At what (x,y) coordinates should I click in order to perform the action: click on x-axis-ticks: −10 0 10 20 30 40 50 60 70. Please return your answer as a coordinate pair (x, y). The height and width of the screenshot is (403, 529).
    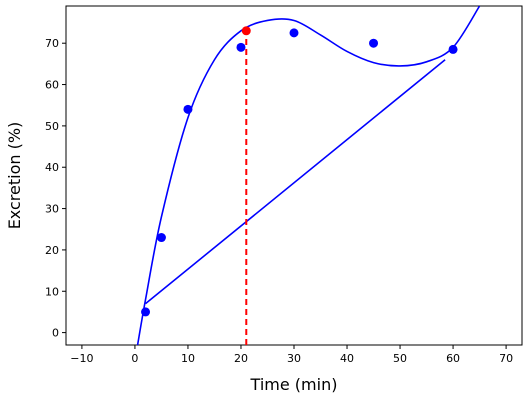
    Looking at the image, I should click on (291, 355).